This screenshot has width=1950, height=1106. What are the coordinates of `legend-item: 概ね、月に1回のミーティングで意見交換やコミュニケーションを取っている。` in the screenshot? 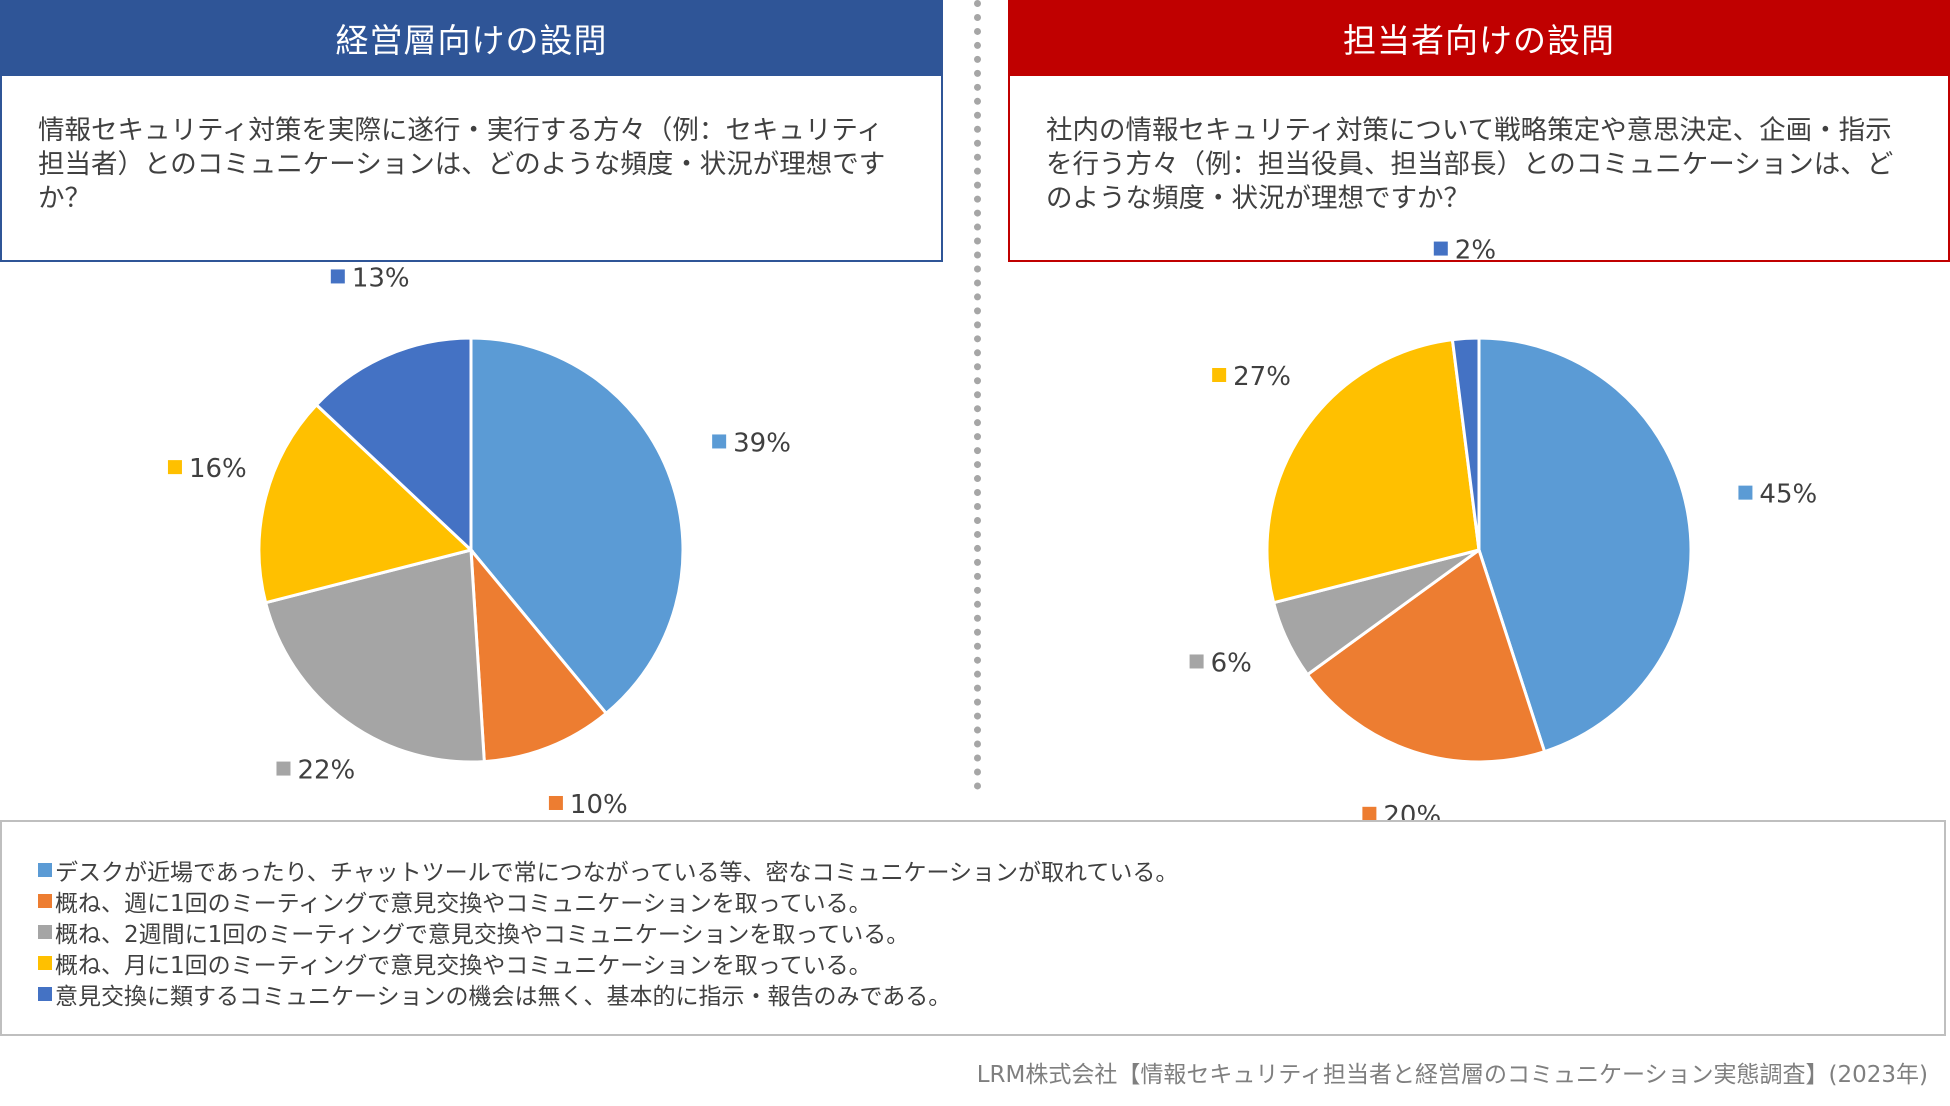 It's located at (991, 963).